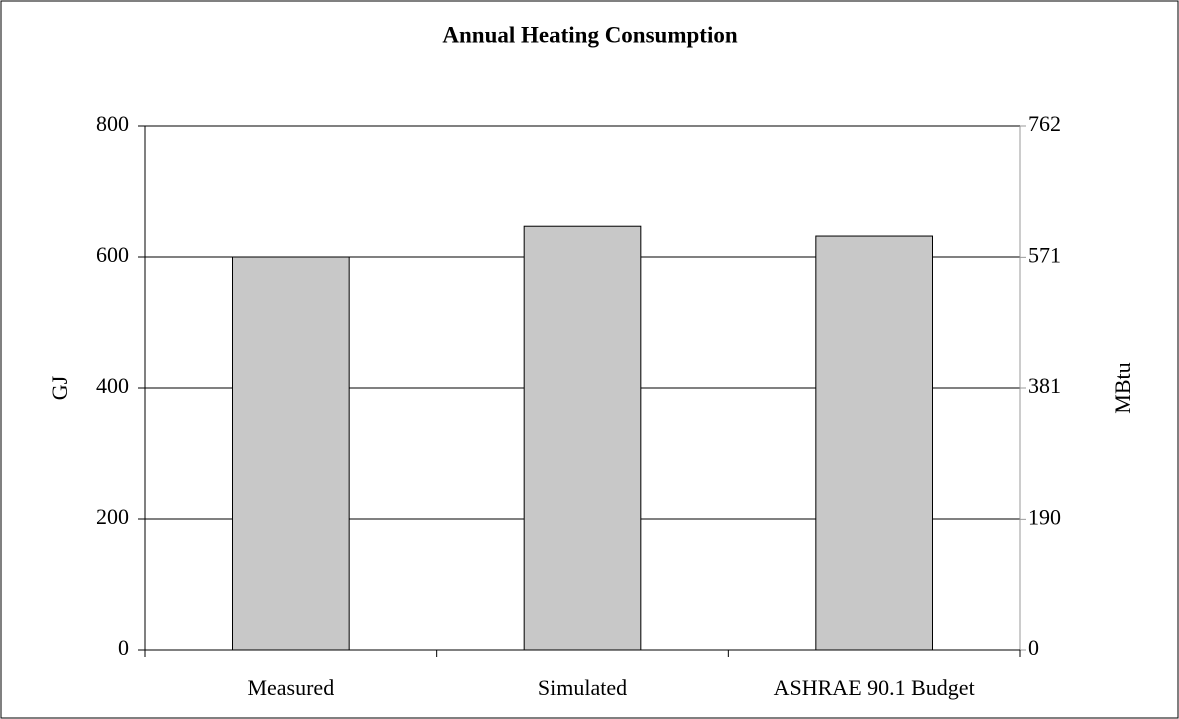  Describe the element at coordinates (1033, 647) in the screenshot. I see `y2-tick-label: 0` at that location.